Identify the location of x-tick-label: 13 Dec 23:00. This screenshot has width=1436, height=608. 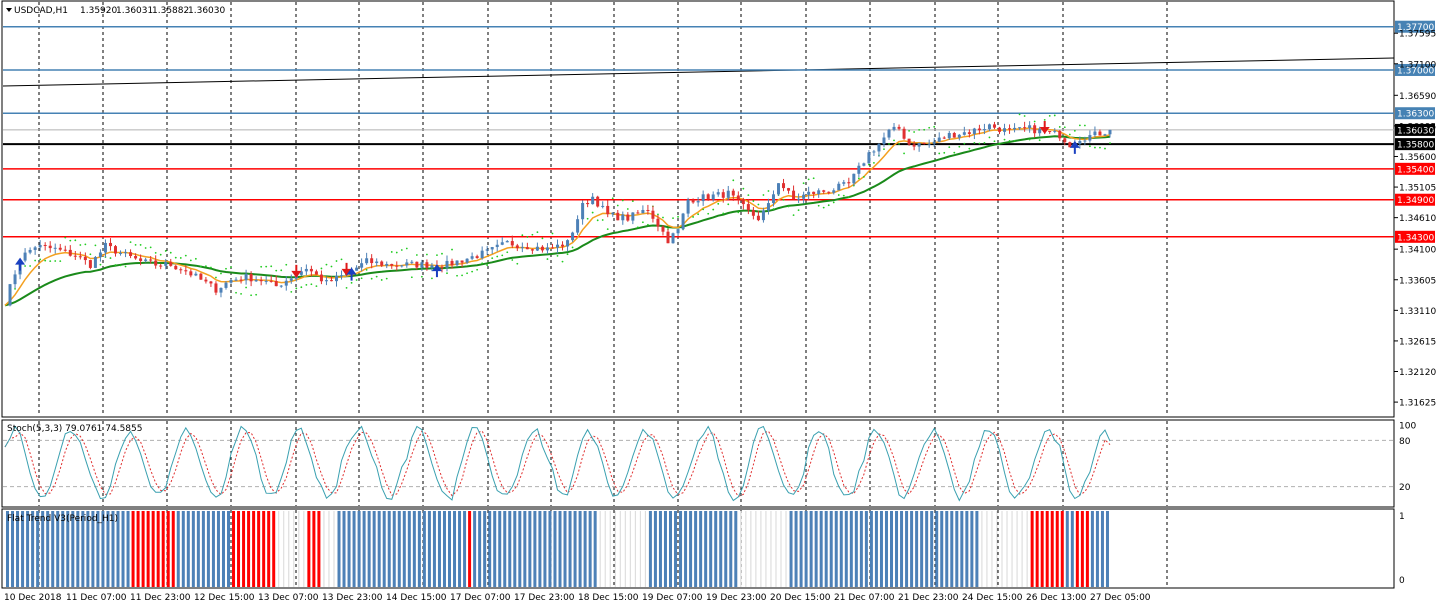
(352, 598).